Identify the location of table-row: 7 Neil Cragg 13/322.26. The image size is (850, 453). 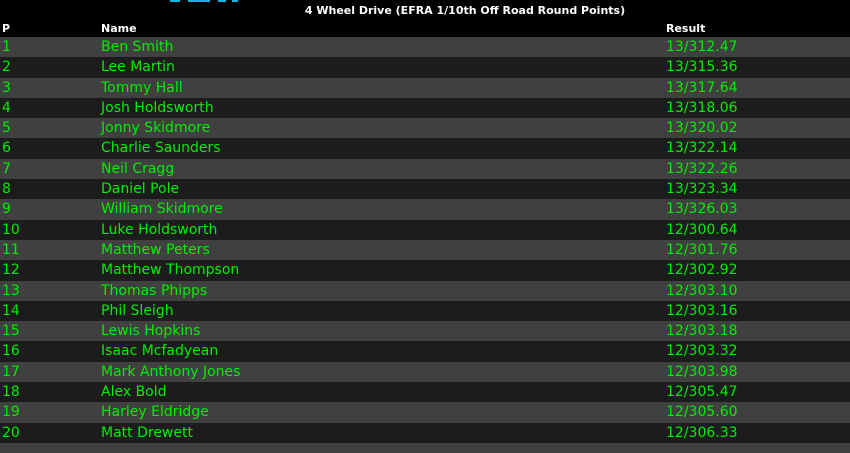
(425, 169).